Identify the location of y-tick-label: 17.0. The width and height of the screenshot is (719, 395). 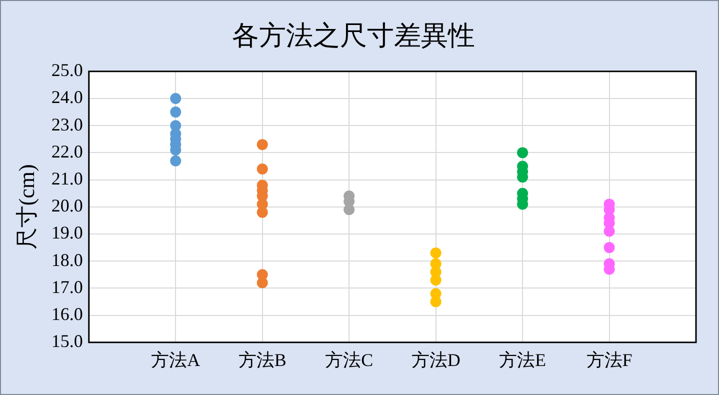
(67, 286).